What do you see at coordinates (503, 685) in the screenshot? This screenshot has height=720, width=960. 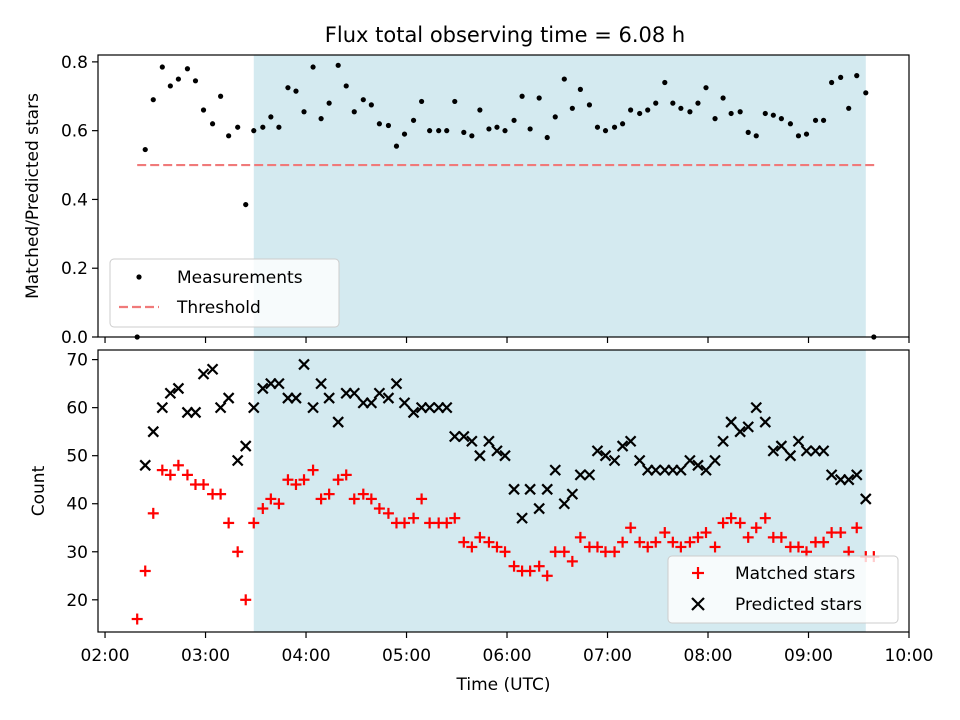 I see `x-axis-label: Time (UTC)` at bounding box center [503, 685].